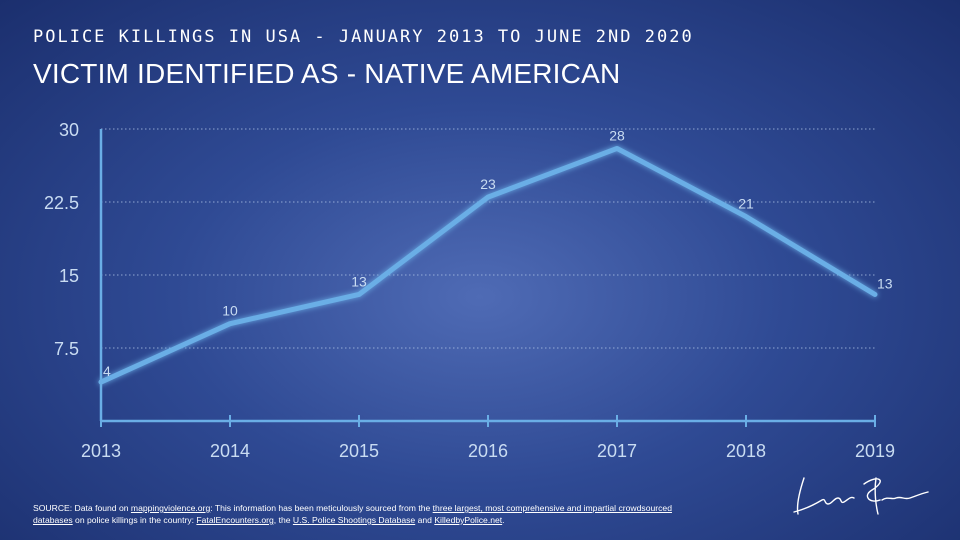 The height and width of the screenshot is (540, 960). What do you see at coordinates (69, 130) in the screenshot?
I see `y-tick-label: 30` at bounding box center [69, 130].